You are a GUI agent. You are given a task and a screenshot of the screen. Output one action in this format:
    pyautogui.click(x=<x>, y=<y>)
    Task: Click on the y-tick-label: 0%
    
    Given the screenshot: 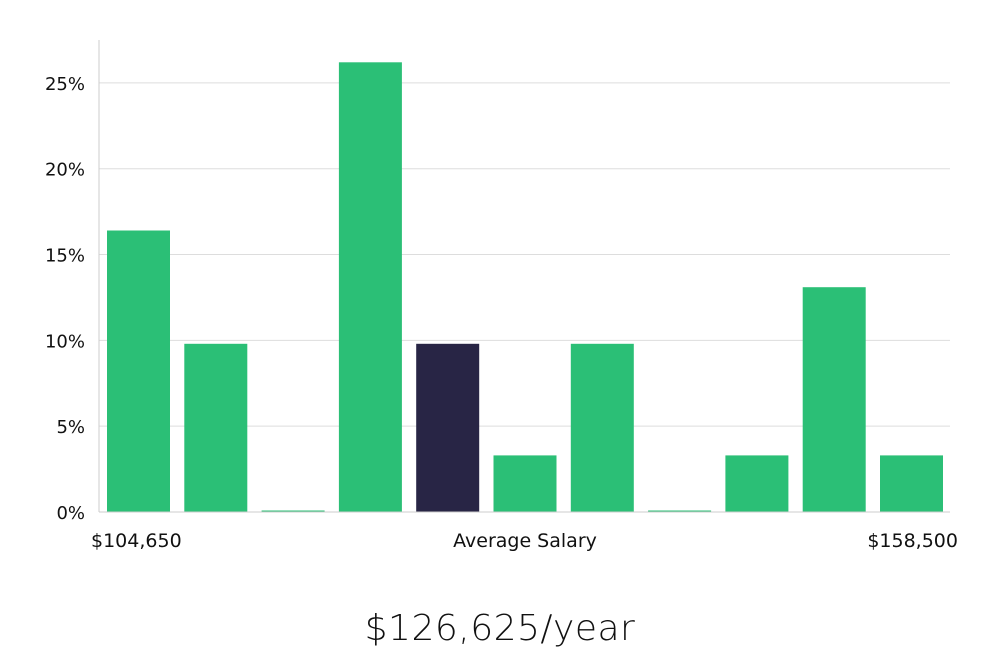 What is the action you would take?
    pyautogui.click(x=70, y=513)
    